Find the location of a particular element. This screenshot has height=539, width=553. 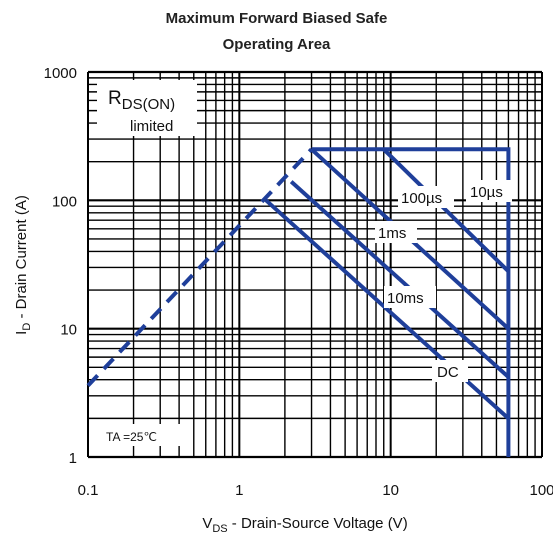

label-10us: 10µs is located at coordinates (486, 192).